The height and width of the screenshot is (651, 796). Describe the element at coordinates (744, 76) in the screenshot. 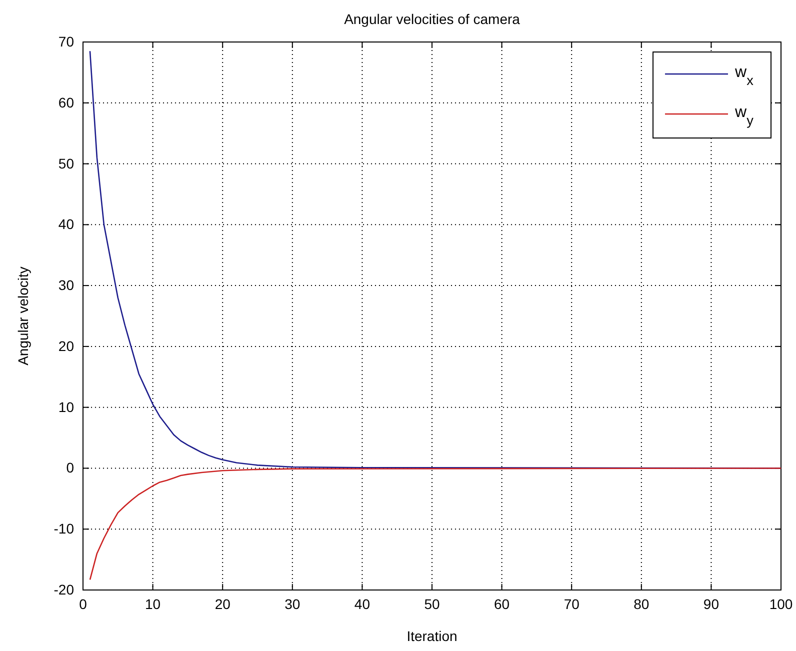

I see `legend-label: w$_{x}$` at that location.